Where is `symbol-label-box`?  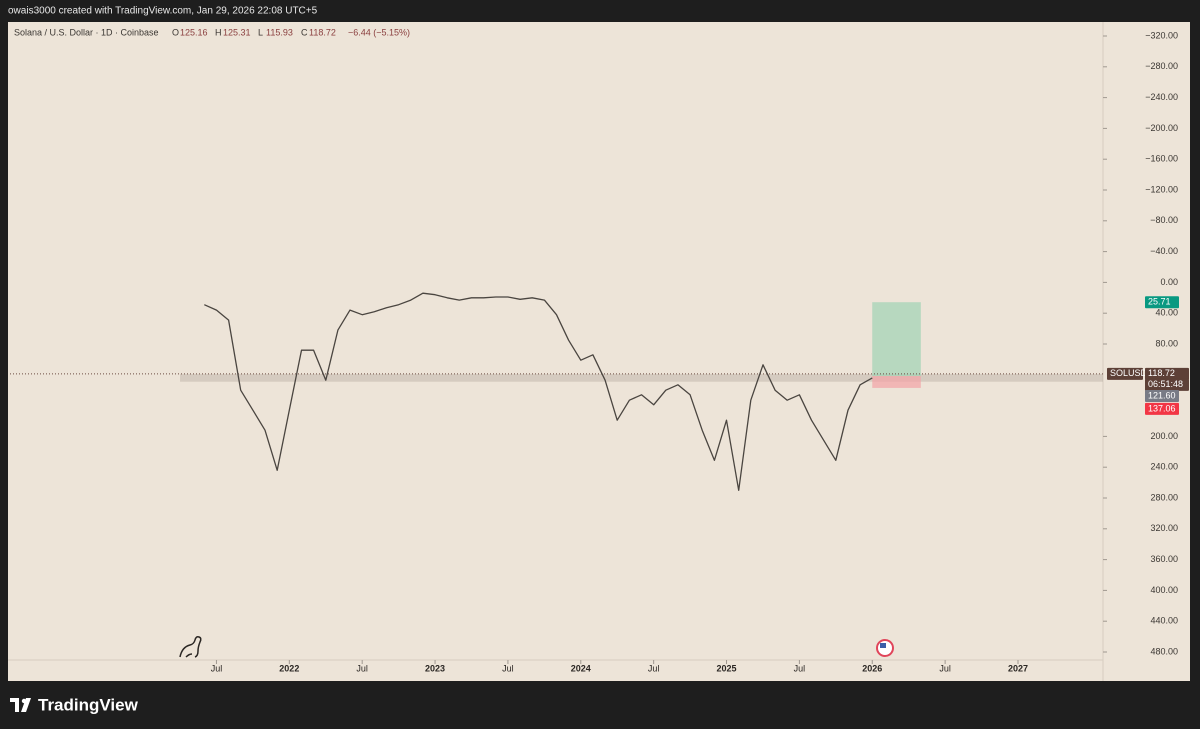
symbol-label-box is located at coordinates (1125, 373).